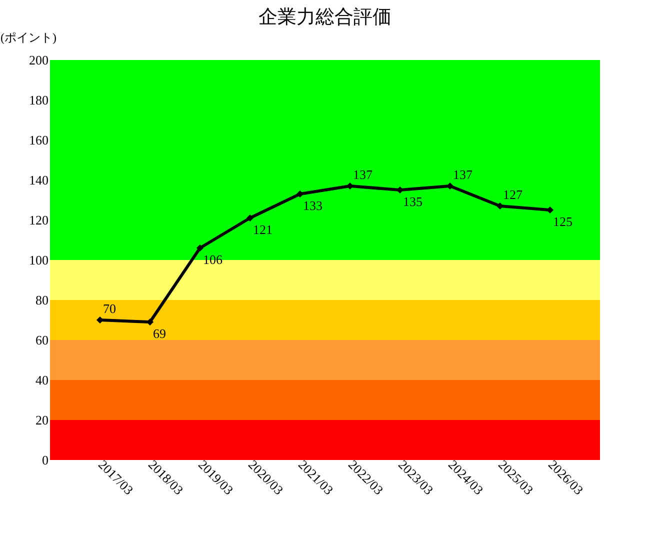 Image resolution: width=650 pixels, height=540 pixels. Describe the element at coordinates (513, 194) in the screenshot. I see `data-label: 127` at that location.